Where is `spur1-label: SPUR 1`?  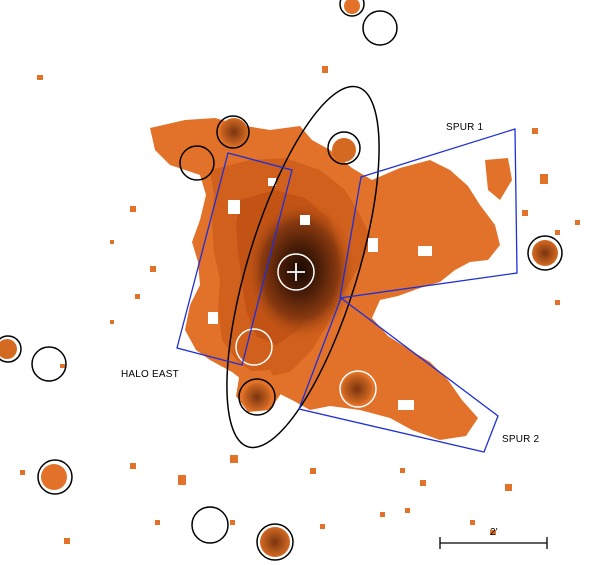
spur1-label: SPUR 1 is located at coordinates (465, 127).